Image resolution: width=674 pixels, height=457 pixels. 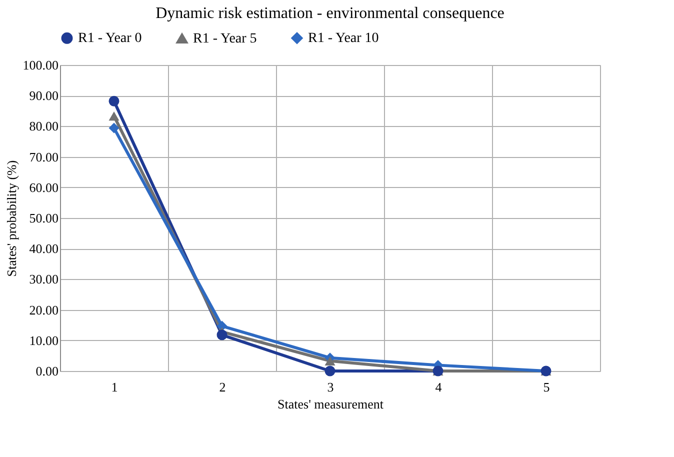 I want to click on legend-label: R1 - Year 10, so click(x=343, y=38).